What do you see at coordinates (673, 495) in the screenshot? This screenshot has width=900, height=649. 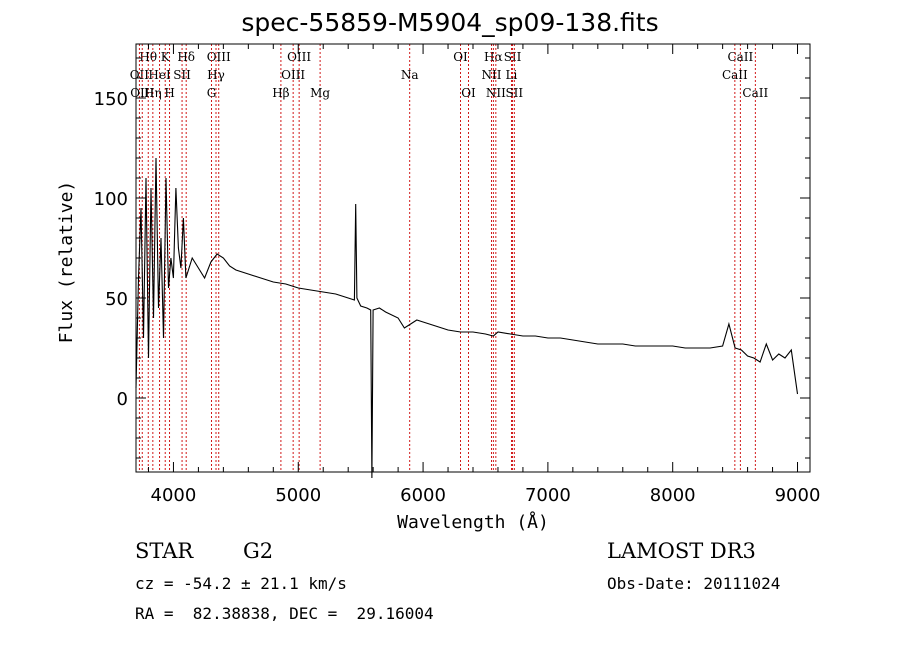 I see `x-tick-label: 8000` at bounding box center [673, 495].